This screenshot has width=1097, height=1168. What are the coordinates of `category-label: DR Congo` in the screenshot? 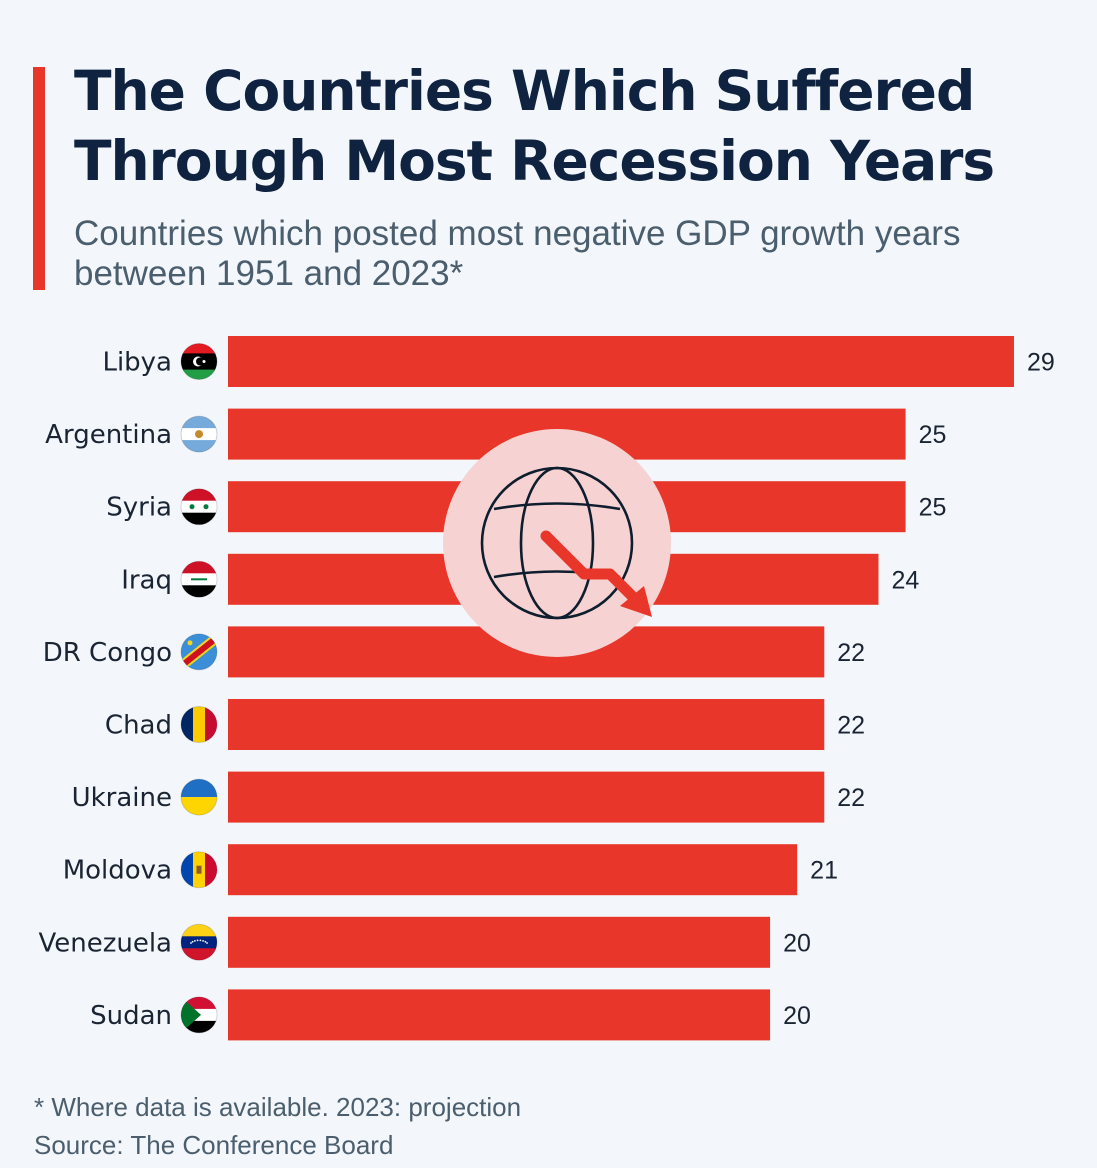 It's located at (107, 653).